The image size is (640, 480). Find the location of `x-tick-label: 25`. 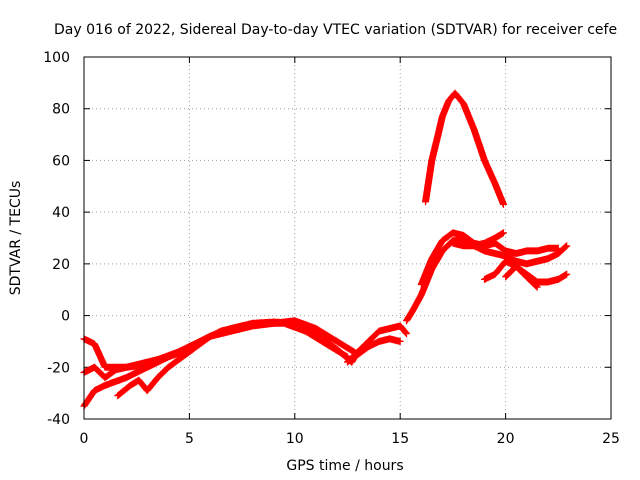

x-tick-label: 25 is located at coordinates (611, 439).